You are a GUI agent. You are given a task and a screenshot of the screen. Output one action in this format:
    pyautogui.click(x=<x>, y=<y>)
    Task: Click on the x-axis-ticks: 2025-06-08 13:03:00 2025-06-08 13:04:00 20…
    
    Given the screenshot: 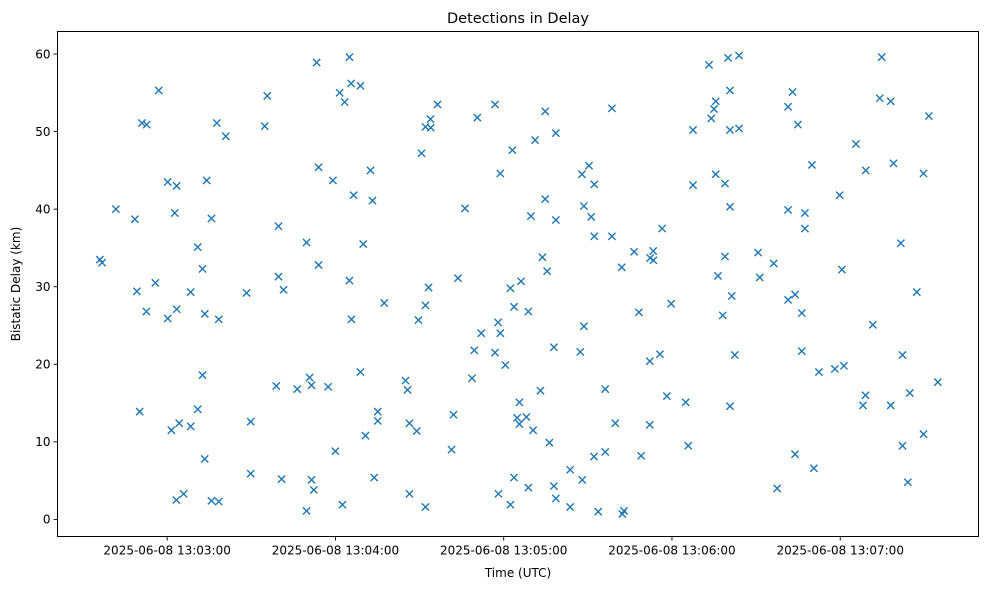 What is the action you would take?
    pyautogui.click(x=503, y=547)
    